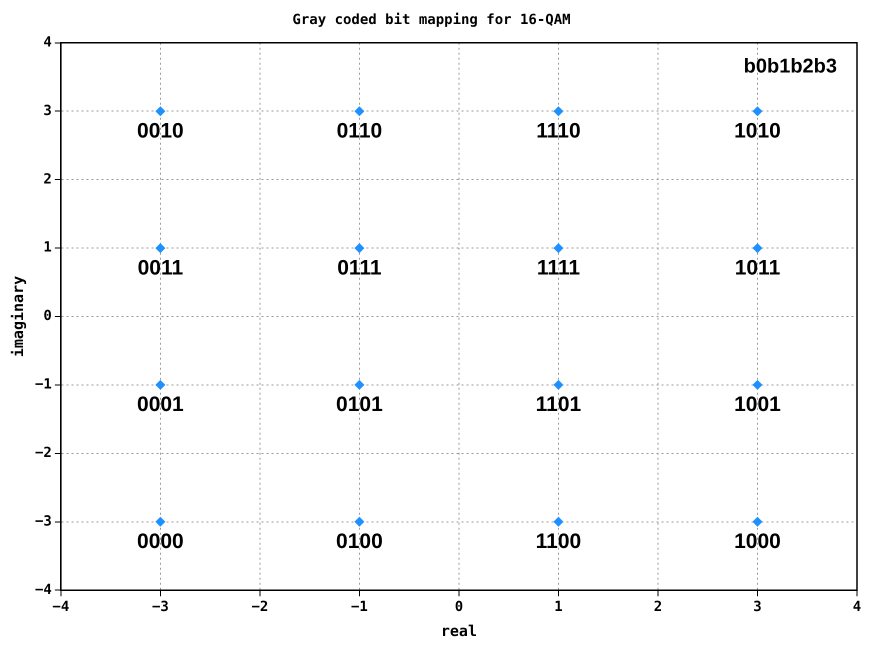 This screenshot has height=649, width=875. I want to click on annotation: 1000, so click(757, 542).